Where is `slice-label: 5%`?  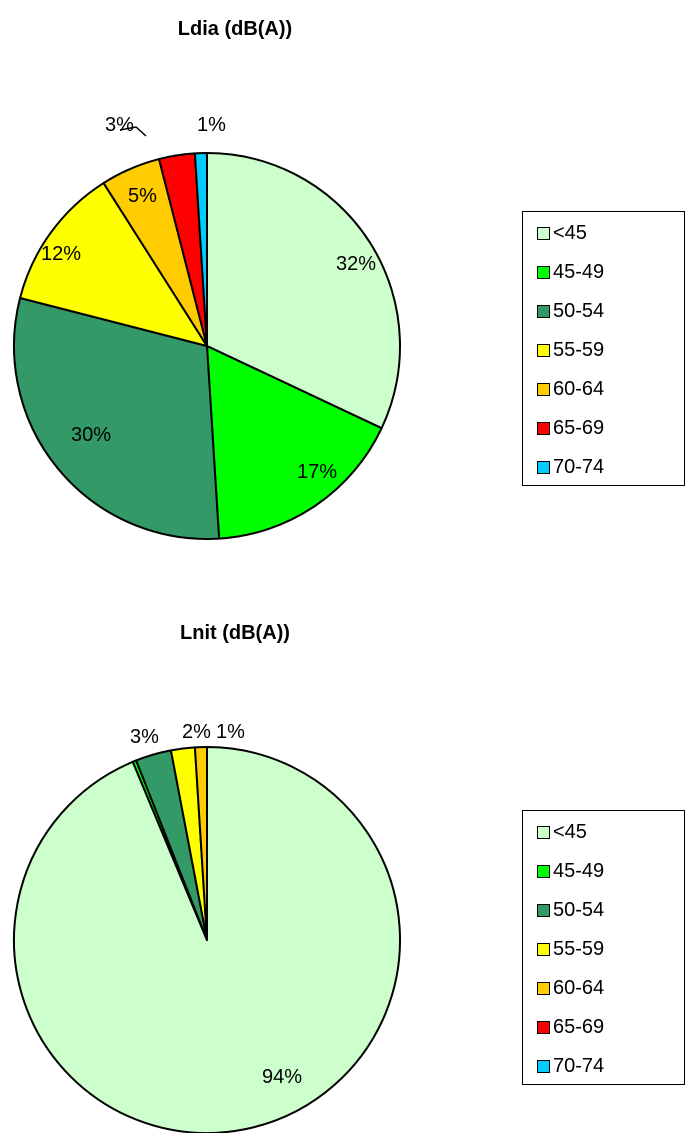
slice-label: 5% is located at coordinates (142, 196).